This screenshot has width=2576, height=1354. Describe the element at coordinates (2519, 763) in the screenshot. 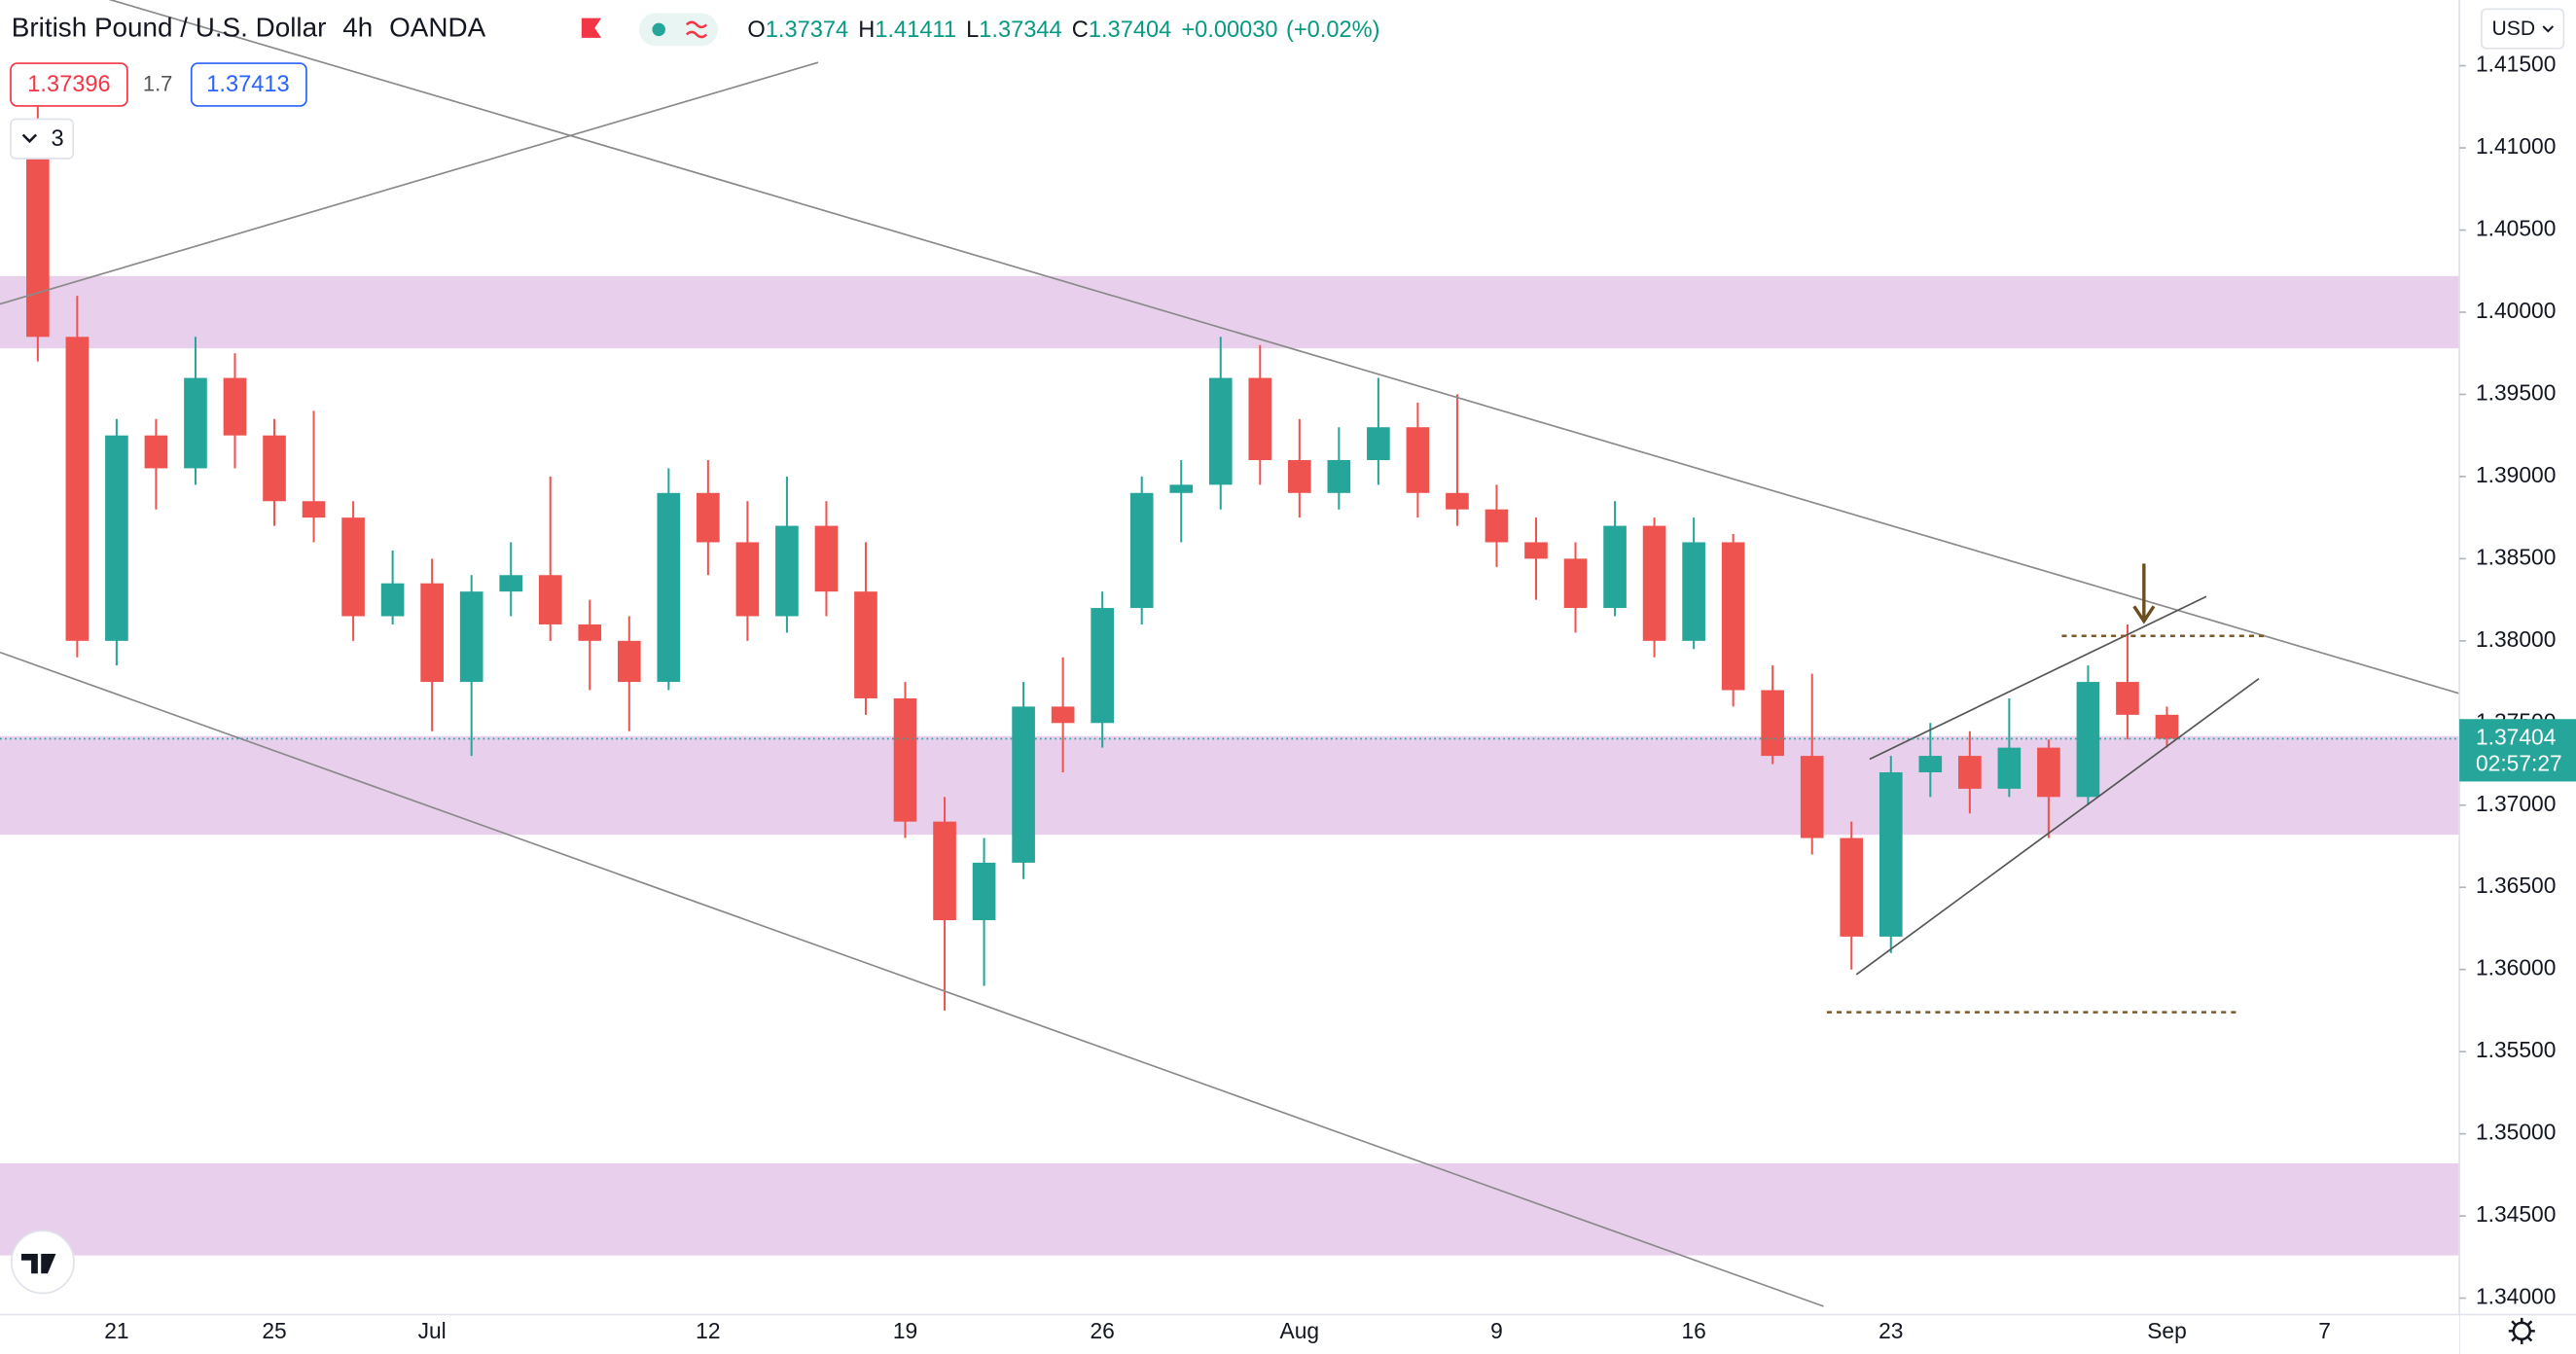

I see `countdown: 02:57:27` at that location.